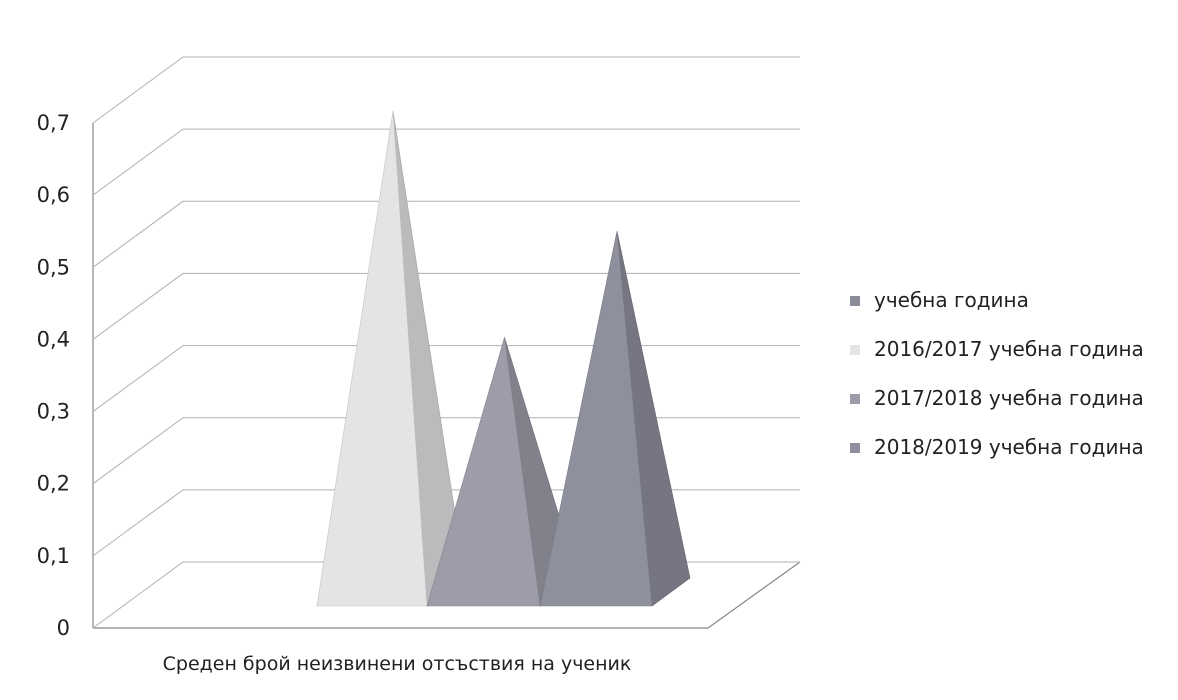  I want to click on legend-item: 2018/2019 учебна година, so click(997, 447).